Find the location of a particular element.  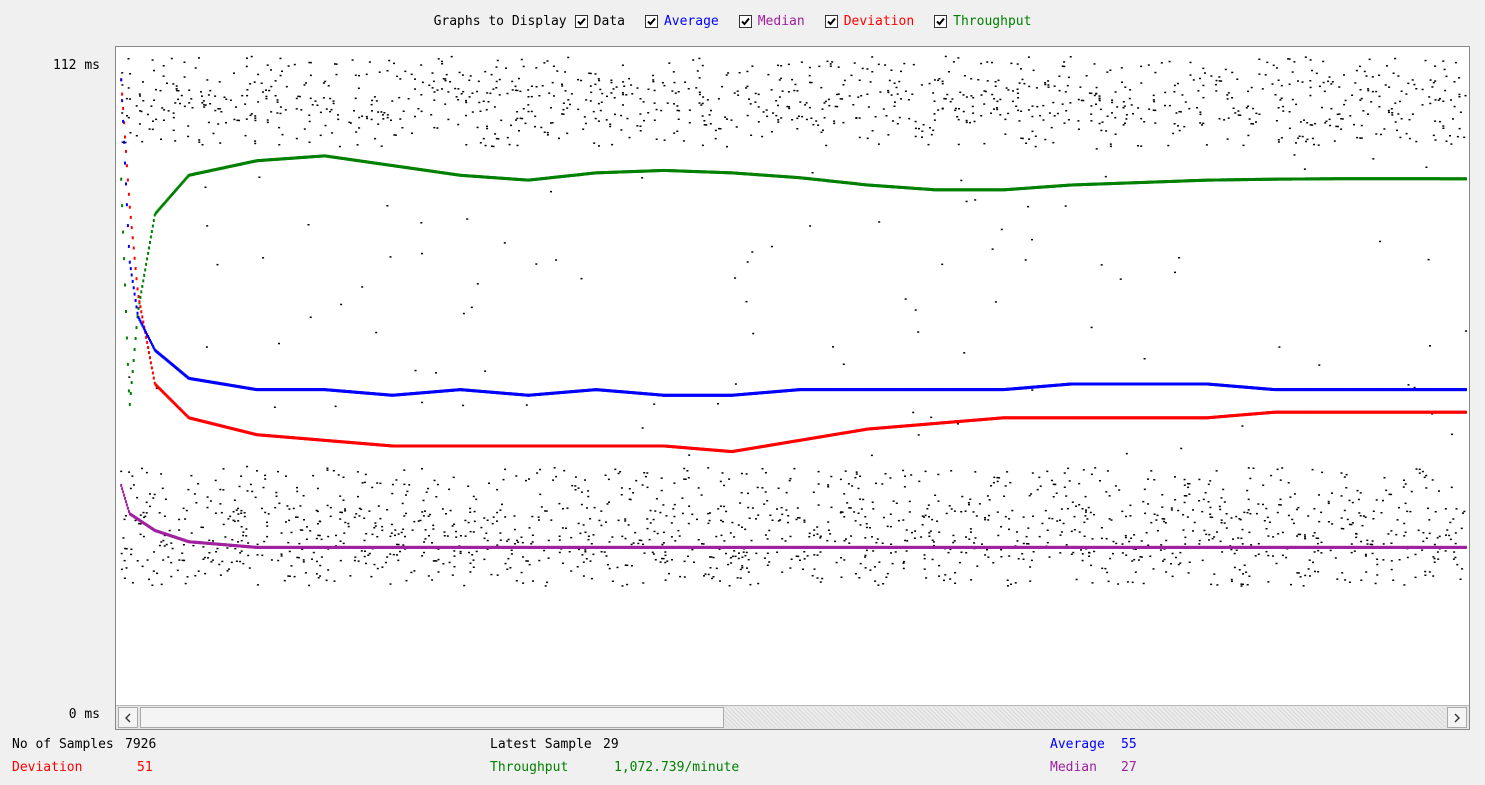

data-checkbox: Data is located at coordinates (599, 21).